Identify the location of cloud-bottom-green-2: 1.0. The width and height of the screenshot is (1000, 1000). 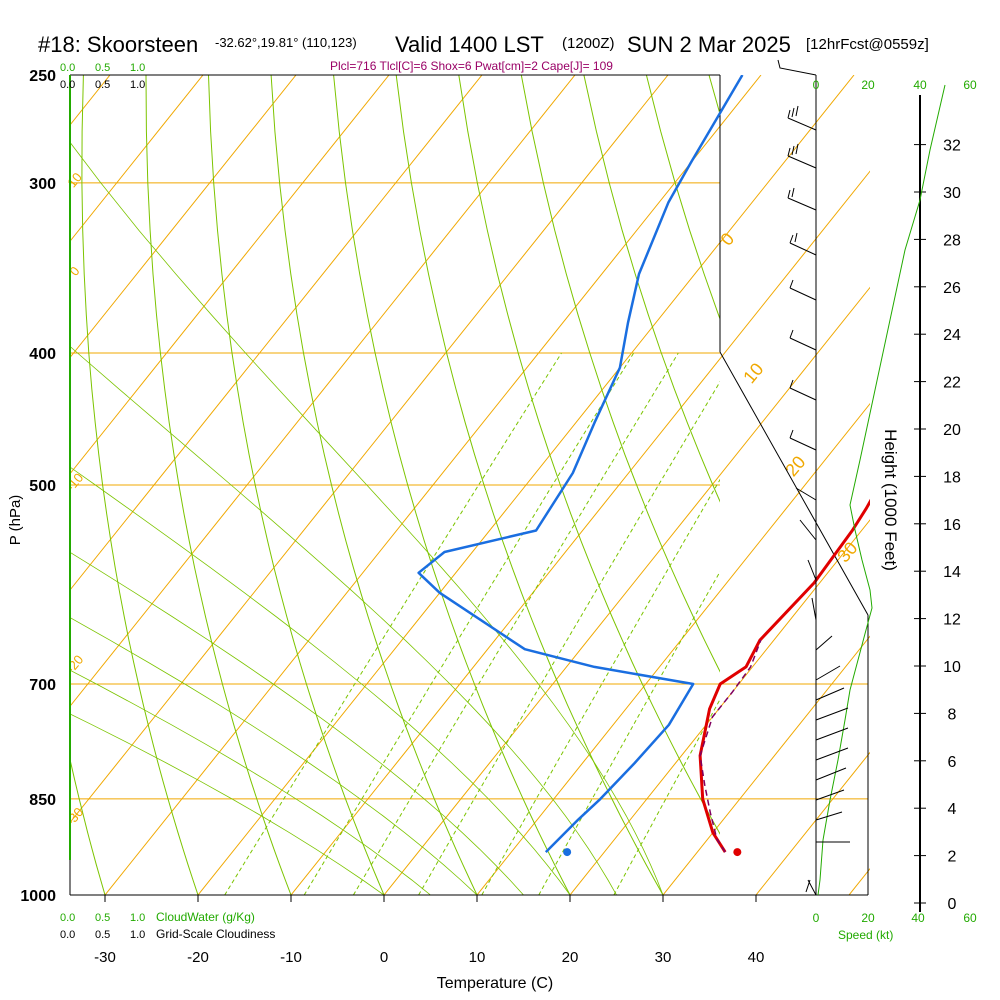
(137, 918).